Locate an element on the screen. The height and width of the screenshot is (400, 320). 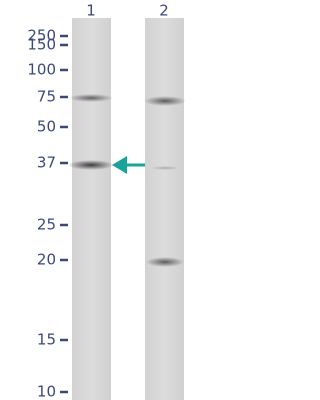
marker-label: 75 is located at coordinates (46, 97).